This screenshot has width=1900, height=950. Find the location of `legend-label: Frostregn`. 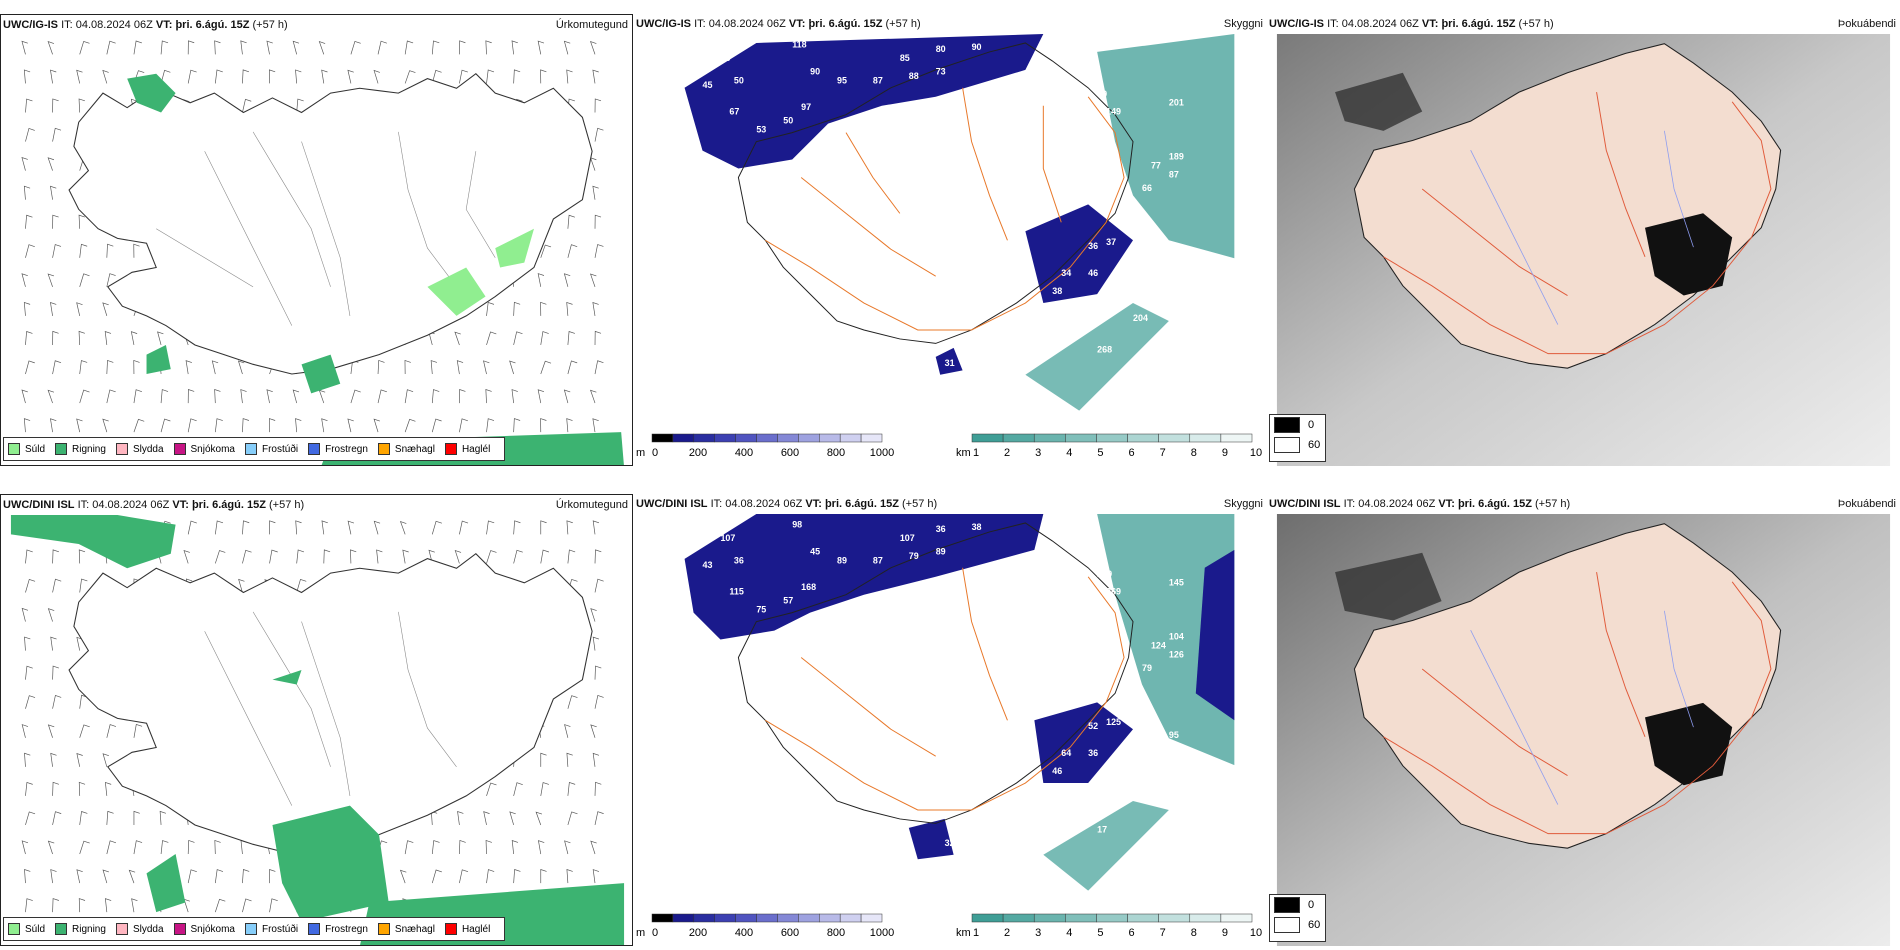

legend-label: Frostregn is located at coordinates (346, 929).